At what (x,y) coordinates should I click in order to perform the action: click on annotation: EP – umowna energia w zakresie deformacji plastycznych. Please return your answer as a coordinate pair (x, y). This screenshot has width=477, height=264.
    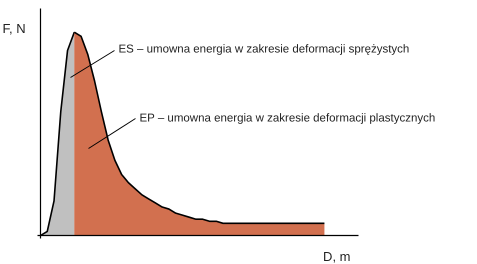
    Looking at the image, I should click on (288, 118).